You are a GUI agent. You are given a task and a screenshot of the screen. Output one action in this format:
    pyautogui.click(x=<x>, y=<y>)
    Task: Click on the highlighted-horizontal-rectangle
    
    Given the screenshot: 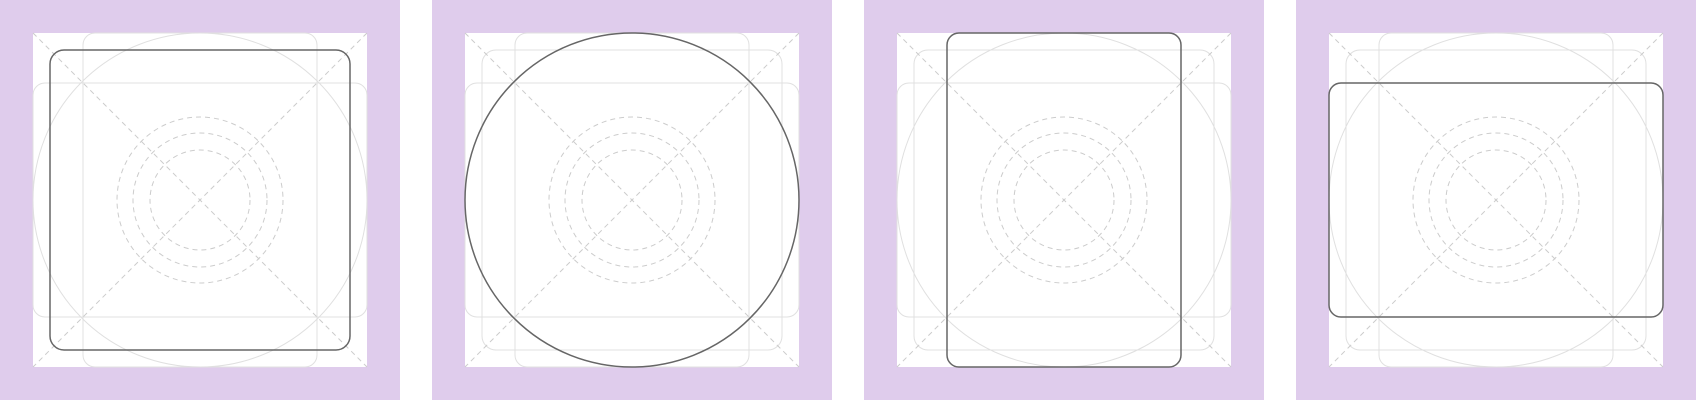 What is the action you would take?
    pyautogui.click(x=1496, y=200)
    